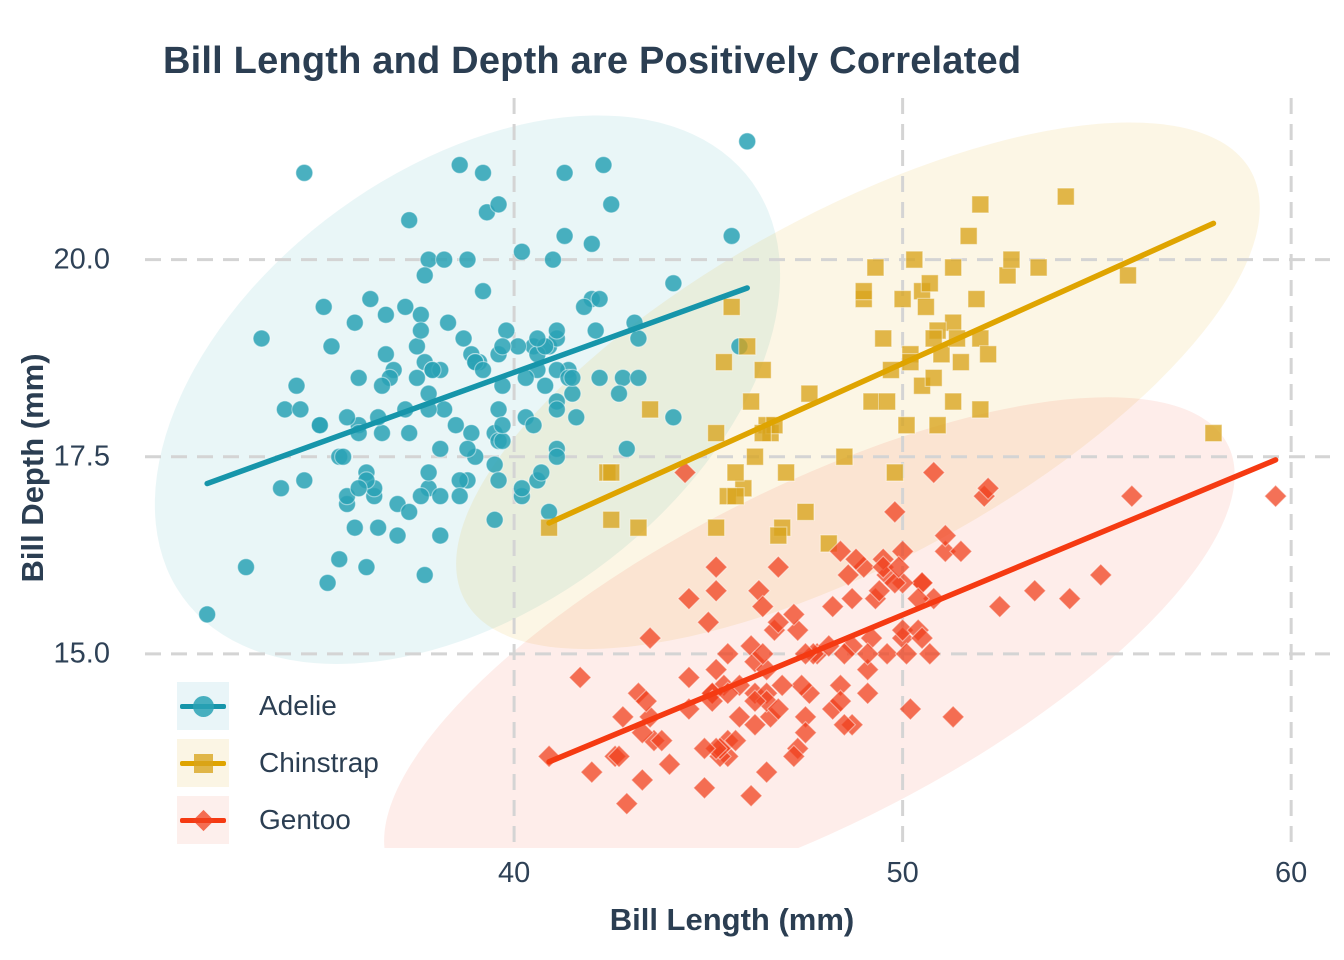  I want to click on y-tick-label-15.0: 15.0, so click(81, 653).